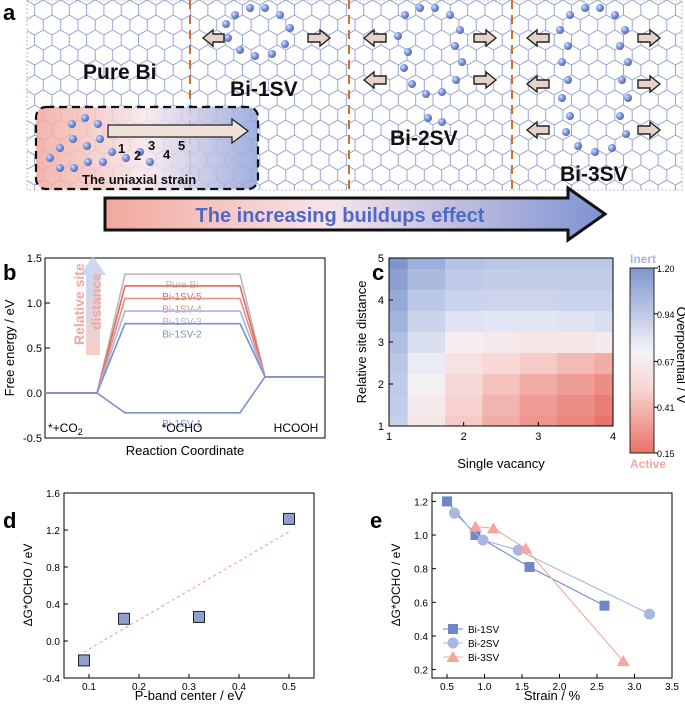 The image size is (685, 704). What do you see at coordinates (185, 450) in the screenshot?
I see `x-axis-label: Reaction Coordinate` at bounding box center [185, 450].